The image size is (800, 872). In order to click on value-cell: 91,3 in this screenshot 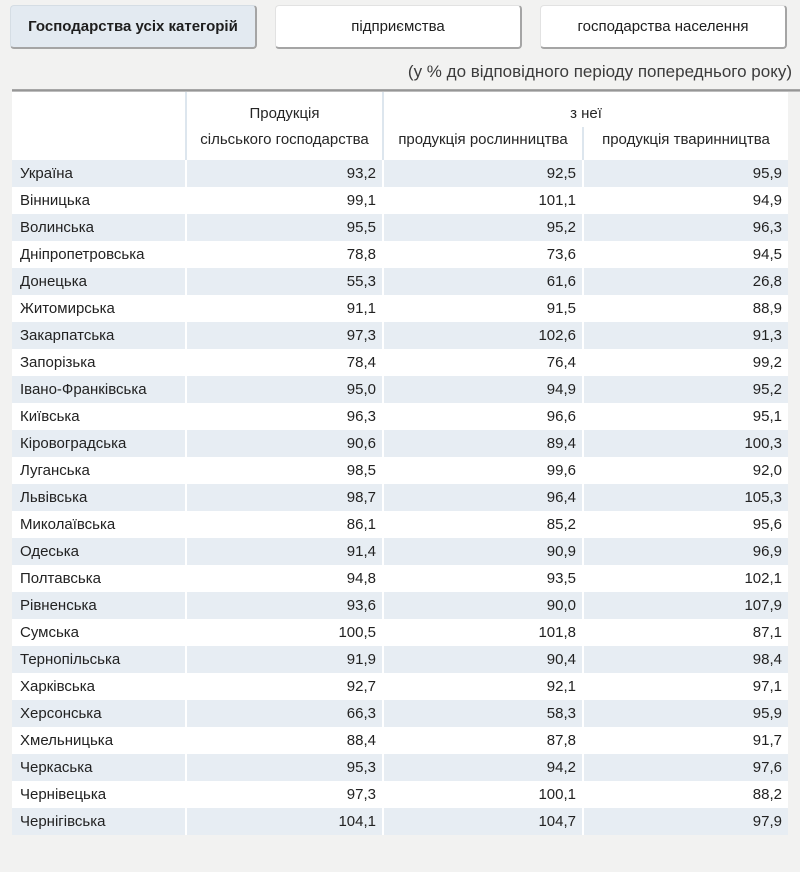, I will do `click(685, 335)`.